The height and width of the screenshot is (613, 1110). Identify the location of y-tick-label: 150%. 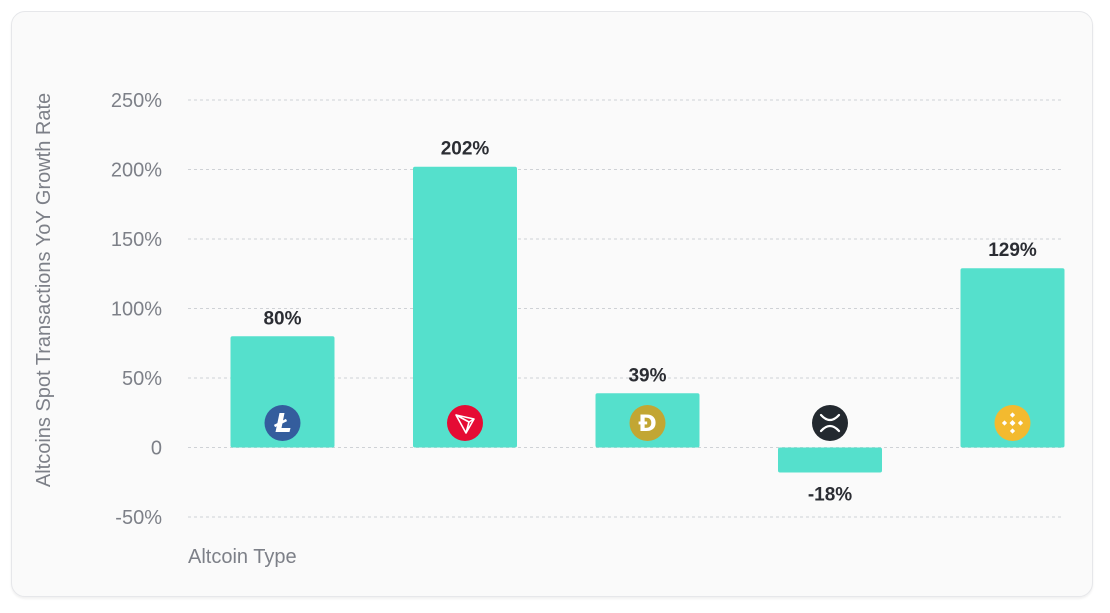
(136, 240).